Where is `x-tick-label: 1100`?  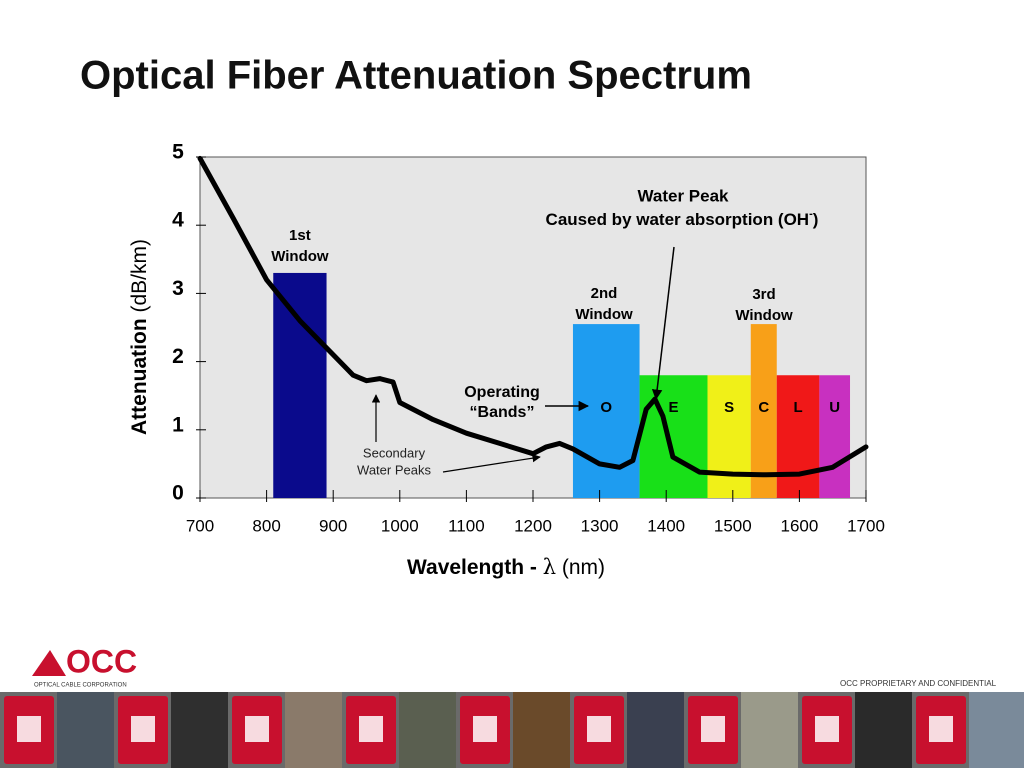 x-tick-label: 1100 is located at coordinates (466, 525).